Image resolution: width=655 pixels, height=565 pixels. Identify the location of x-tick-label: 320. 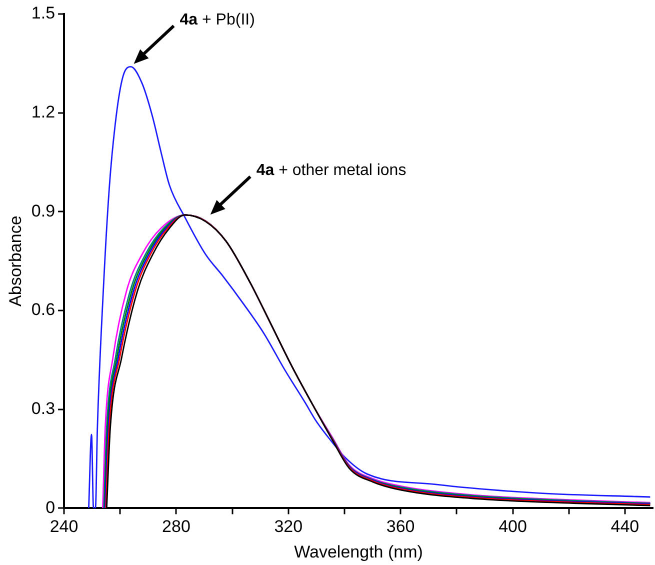
(288, 526).